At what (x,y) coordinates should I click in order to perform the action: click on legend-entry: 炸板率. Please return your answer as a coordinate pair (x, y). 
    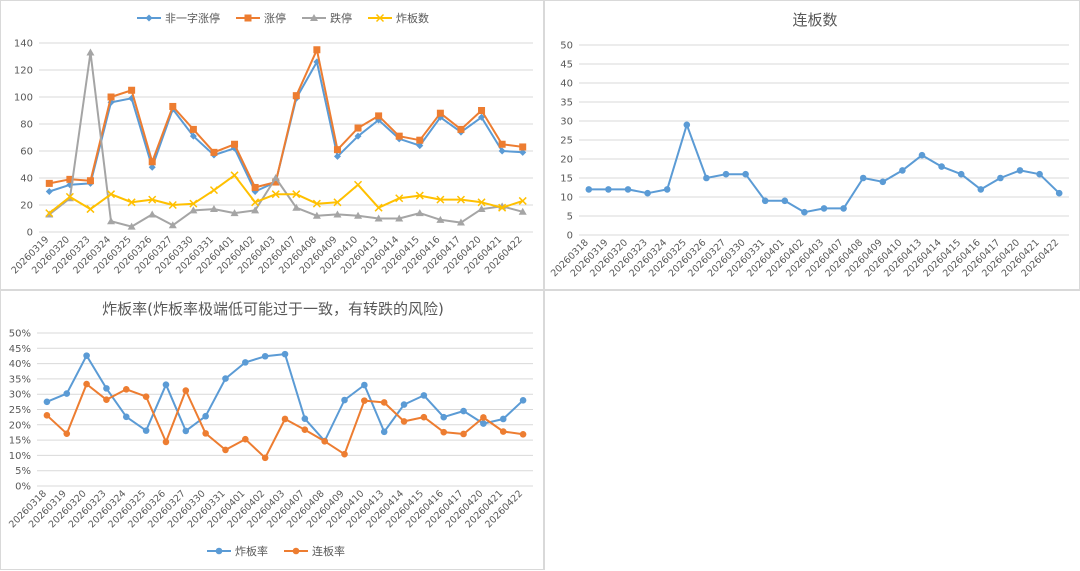
    Looking at the image, I should click on (237, 551).